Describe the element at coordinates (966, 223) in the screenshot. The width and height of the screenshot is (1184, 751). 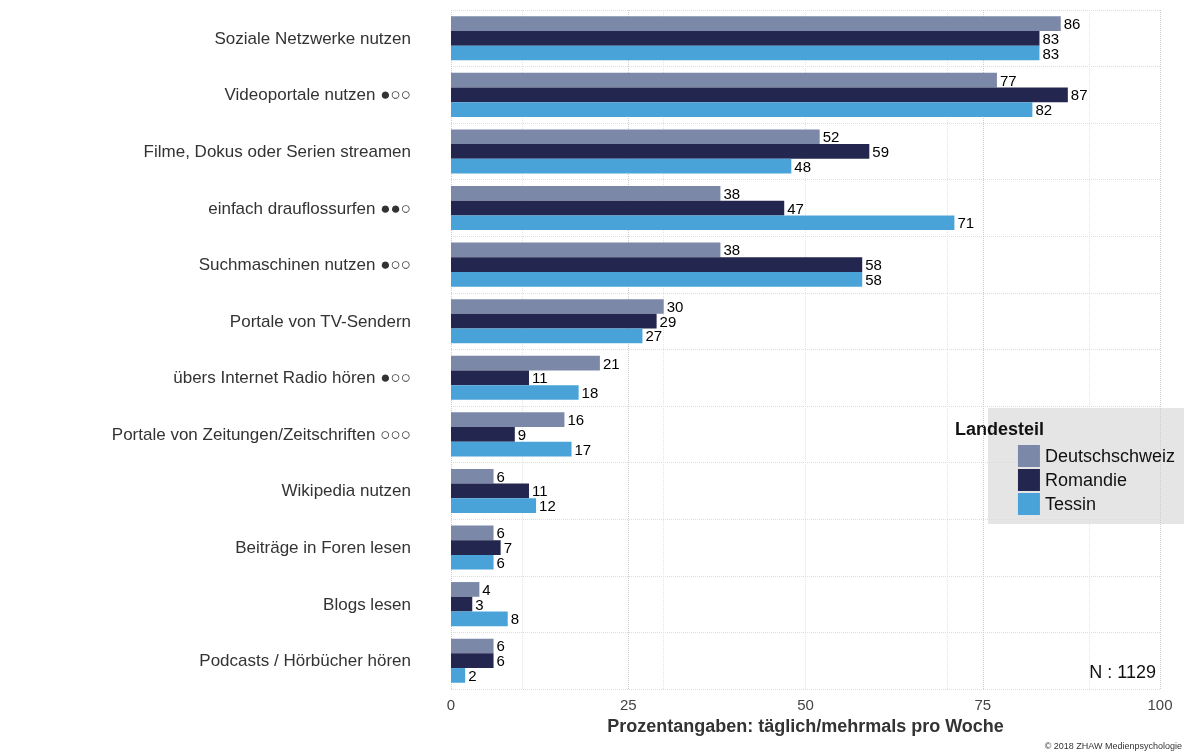
I see `data-label: 71` at that location.